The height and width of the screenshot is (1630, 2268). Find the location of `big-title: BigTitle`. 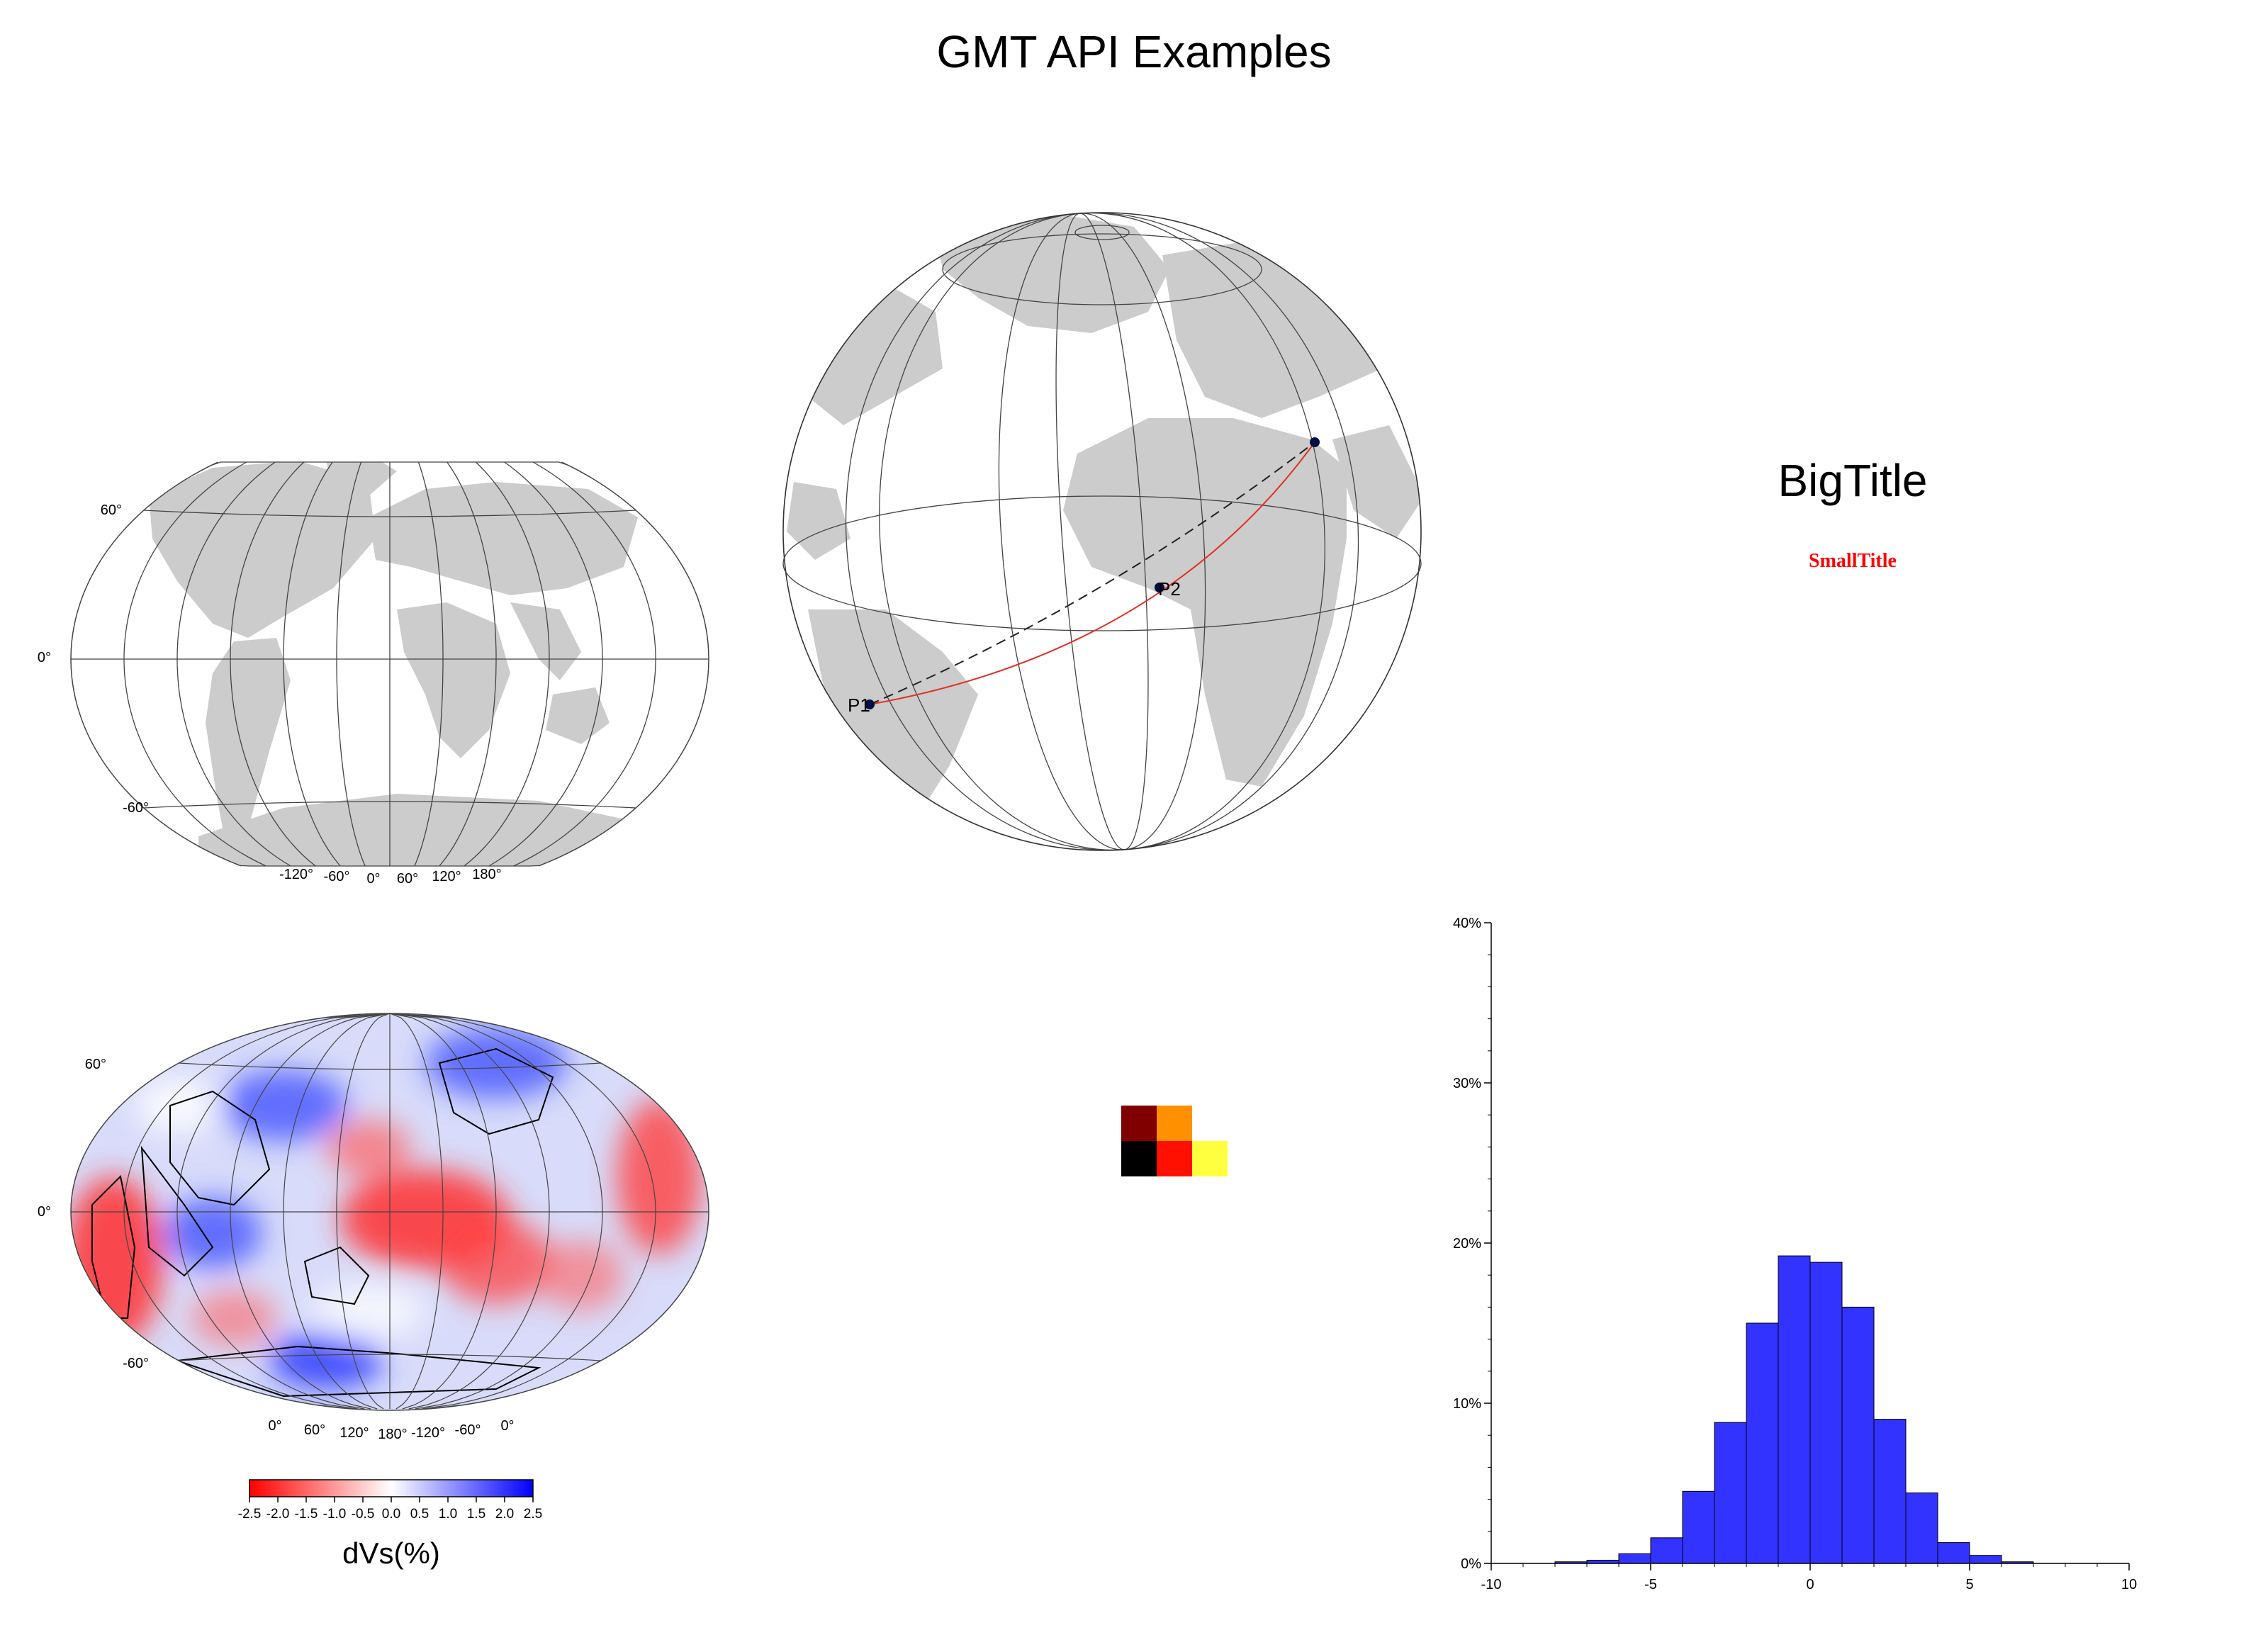

big-title: BigTitle is located at coordinates (1852, 481).